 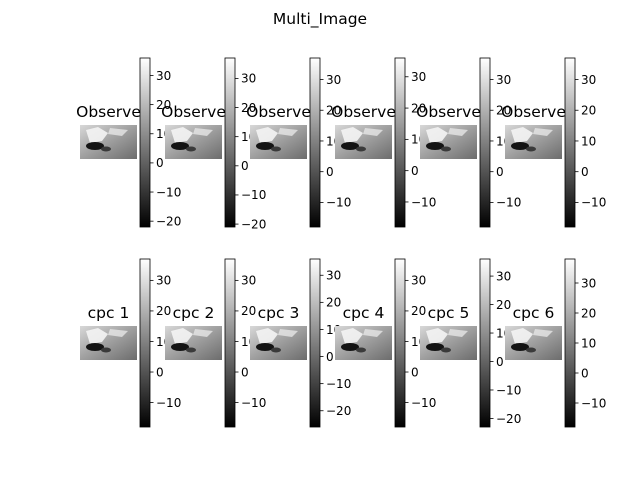 What do you see at coordinates (588, 343) in the screenshot?
I see `colorbar-tick-label: 10` at bounding box center [588, 343].